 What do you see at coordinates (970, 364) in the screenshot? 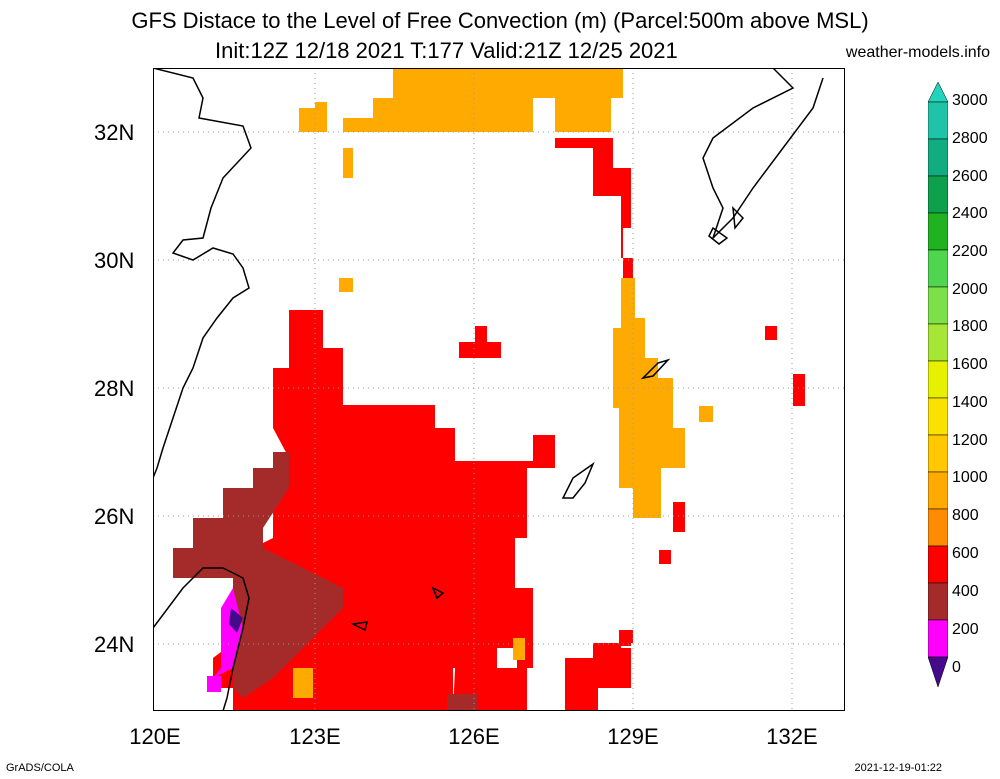
I see `colorbar-label-1600: 1600` at bounding box center [970, 364].